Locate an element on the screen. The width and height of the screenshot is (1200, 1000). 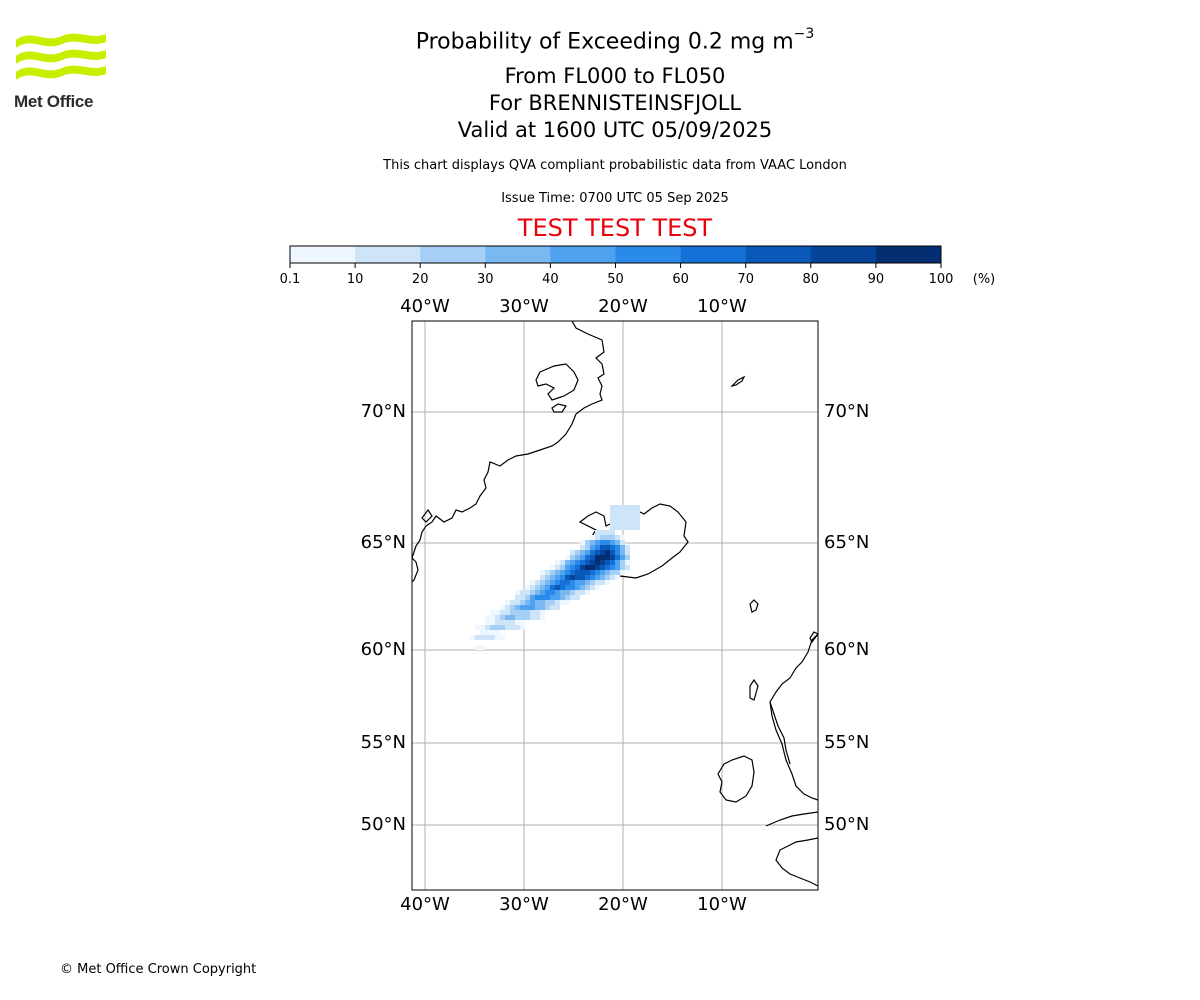
lat-label-right-50n: 50°N is located at coordinates (846, 824).